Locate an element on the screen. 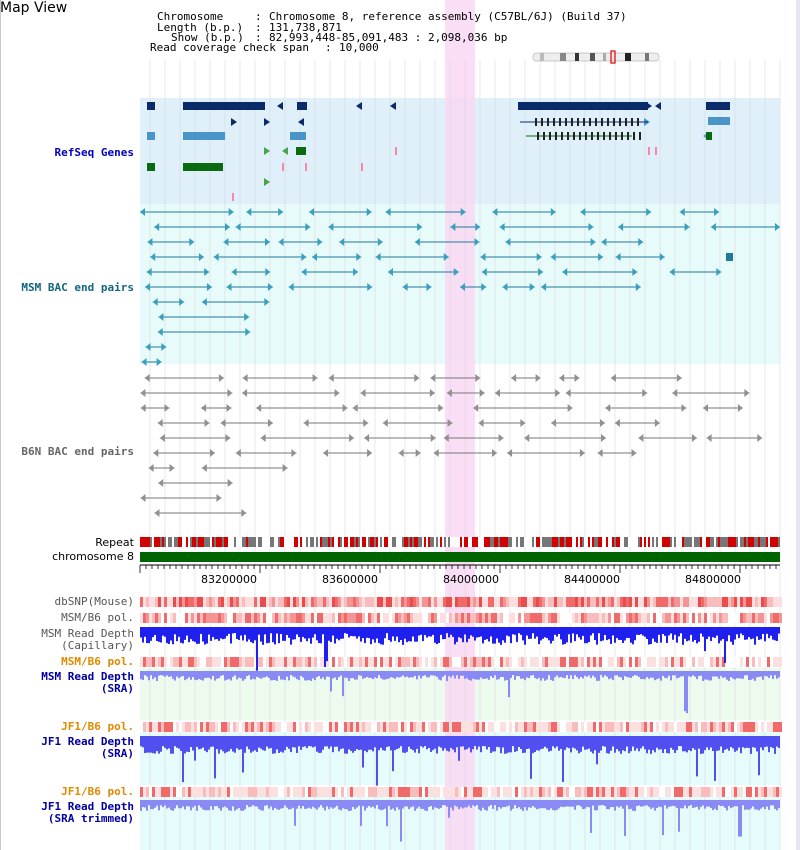 This screenshot has width=800, height=850. b6n-bac-end-pairs-label: B6N BAC end pairs is located at coordinates (77, 451).